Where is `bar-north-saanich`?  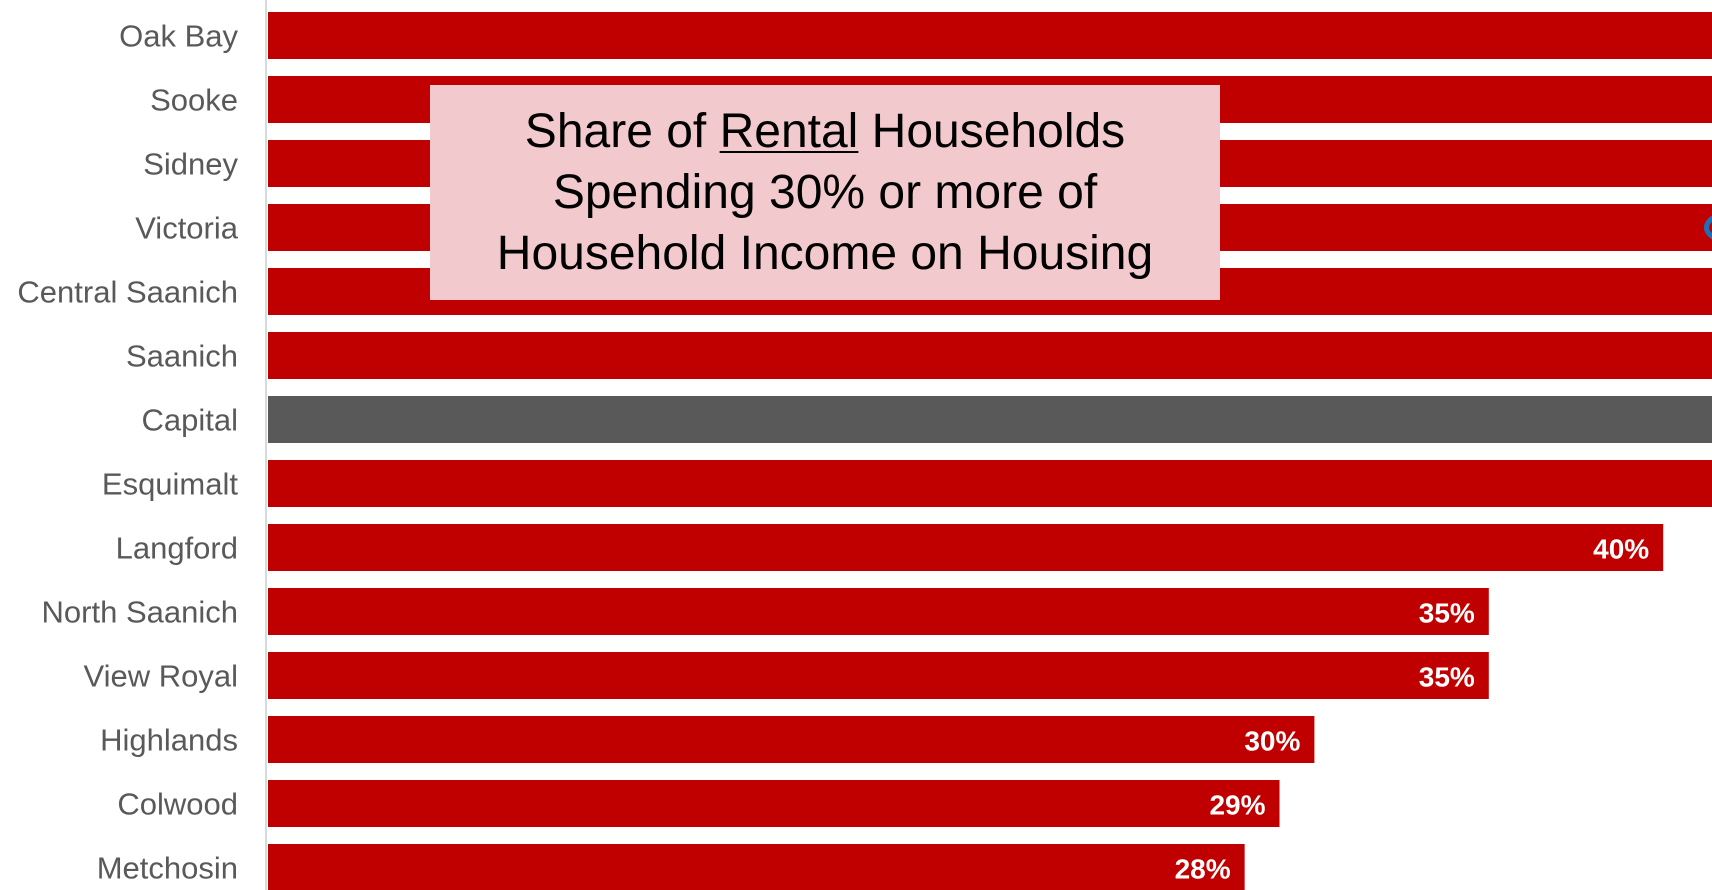 bar-north-saanich is located at coordinates (878, 611).